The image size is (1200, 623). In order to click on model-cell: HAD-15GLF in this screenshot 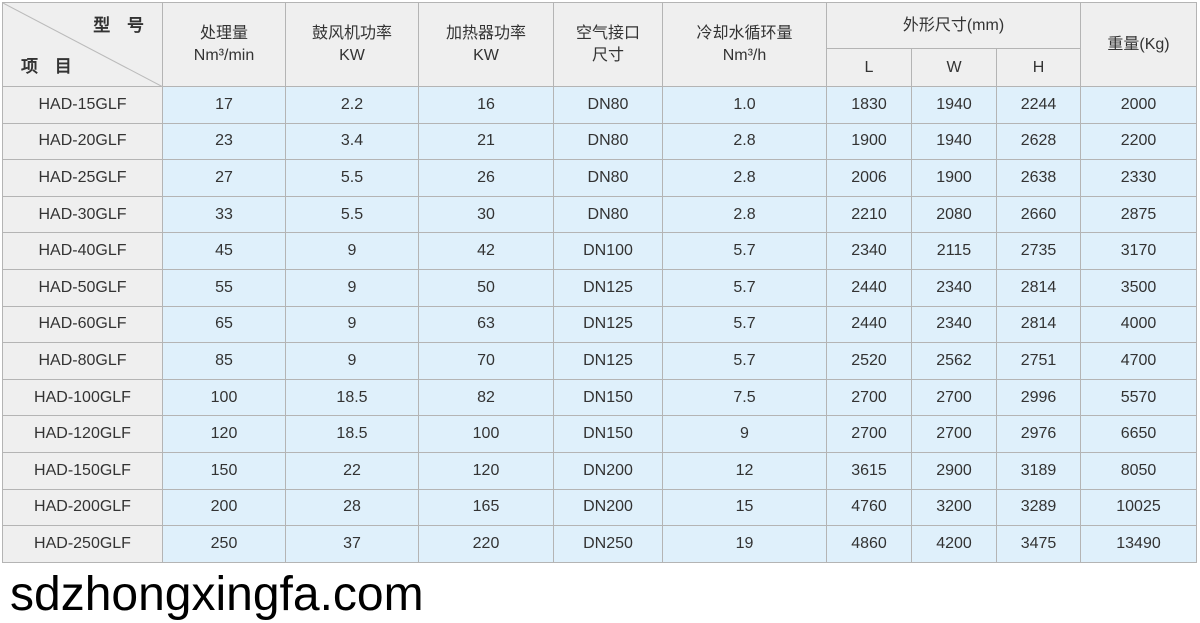, I will do `click(82, 105)`.